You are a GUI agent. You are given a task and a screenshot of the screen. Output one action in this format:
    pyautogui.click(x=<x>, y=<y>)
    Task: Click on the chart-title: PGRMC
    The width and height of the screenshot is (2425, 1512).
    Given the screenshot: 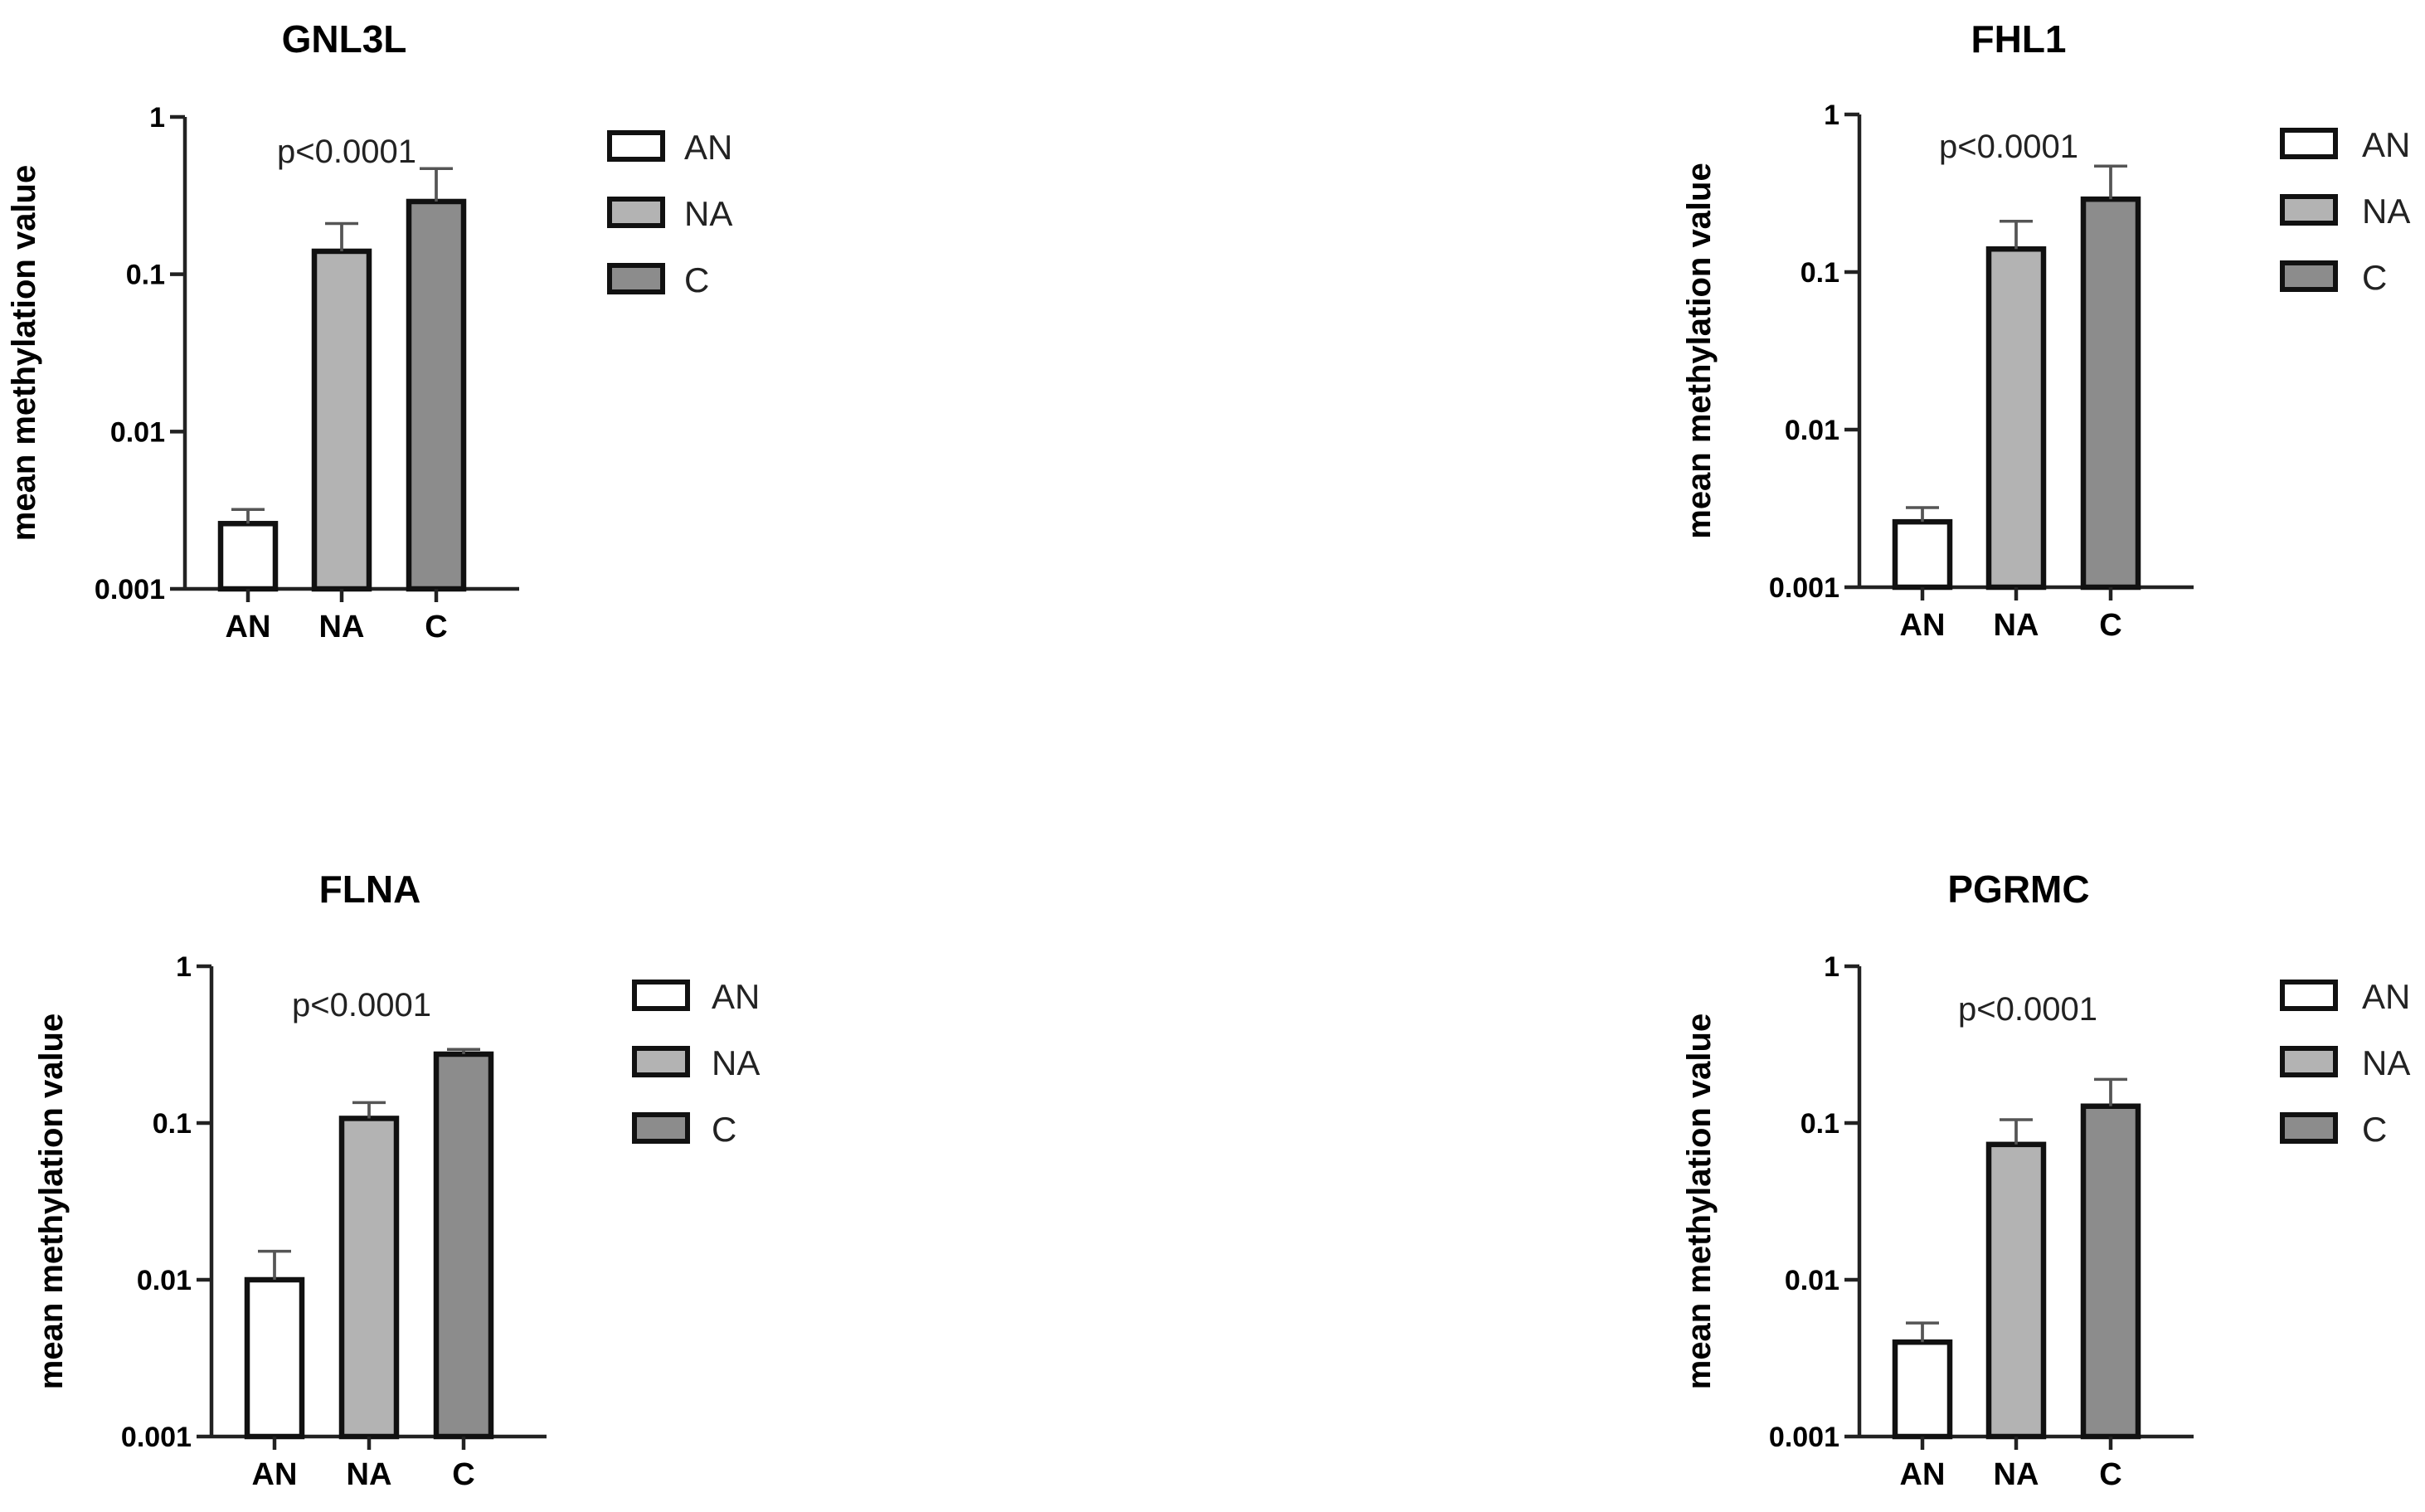 What is the action you would take?
    pyautogui.click(x=2018, y=889)
    